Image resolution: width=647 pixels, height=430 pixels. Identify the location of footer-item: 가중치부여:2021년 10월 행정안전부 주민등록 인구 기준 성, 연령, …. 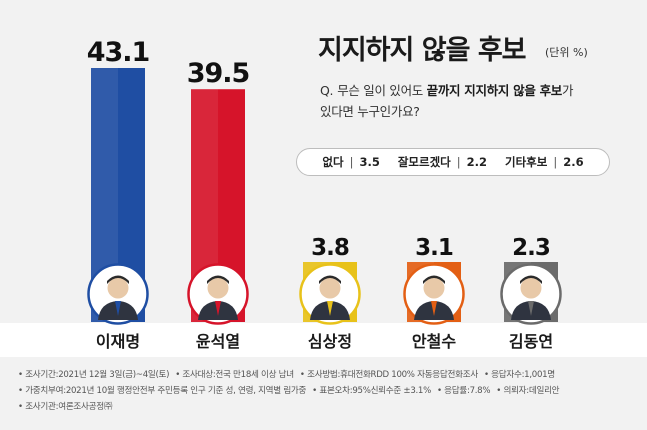
(162, 391).